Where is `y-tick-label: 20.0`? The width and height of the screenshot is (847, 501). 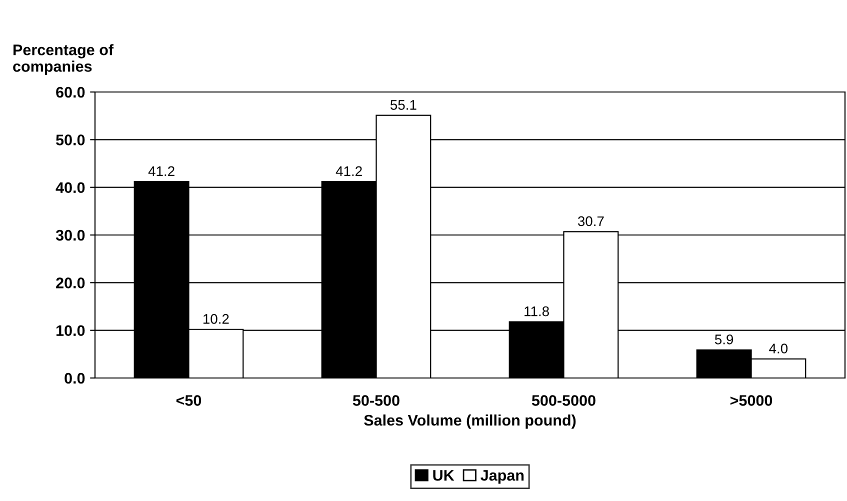 y-tick-label: 20.0 is located at coordinates (70, 283).